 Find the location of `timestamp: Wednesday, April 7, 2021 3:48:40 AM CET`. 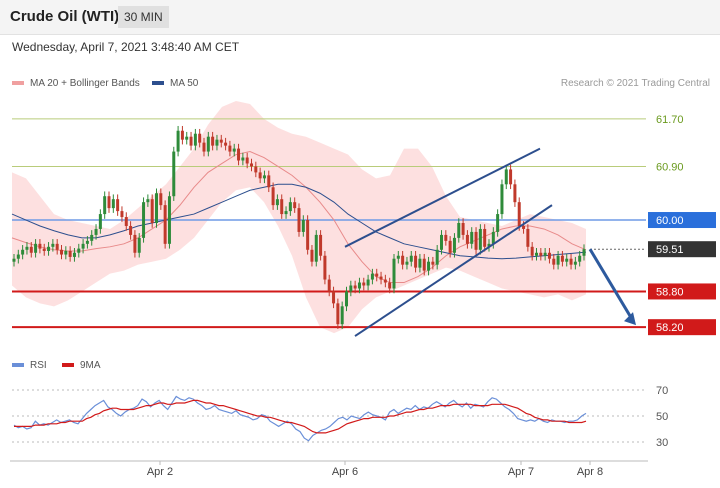

timestamp: Wednesday, April 7, 2021 3:48:40 AM CET is located at coordinates (126, 47).